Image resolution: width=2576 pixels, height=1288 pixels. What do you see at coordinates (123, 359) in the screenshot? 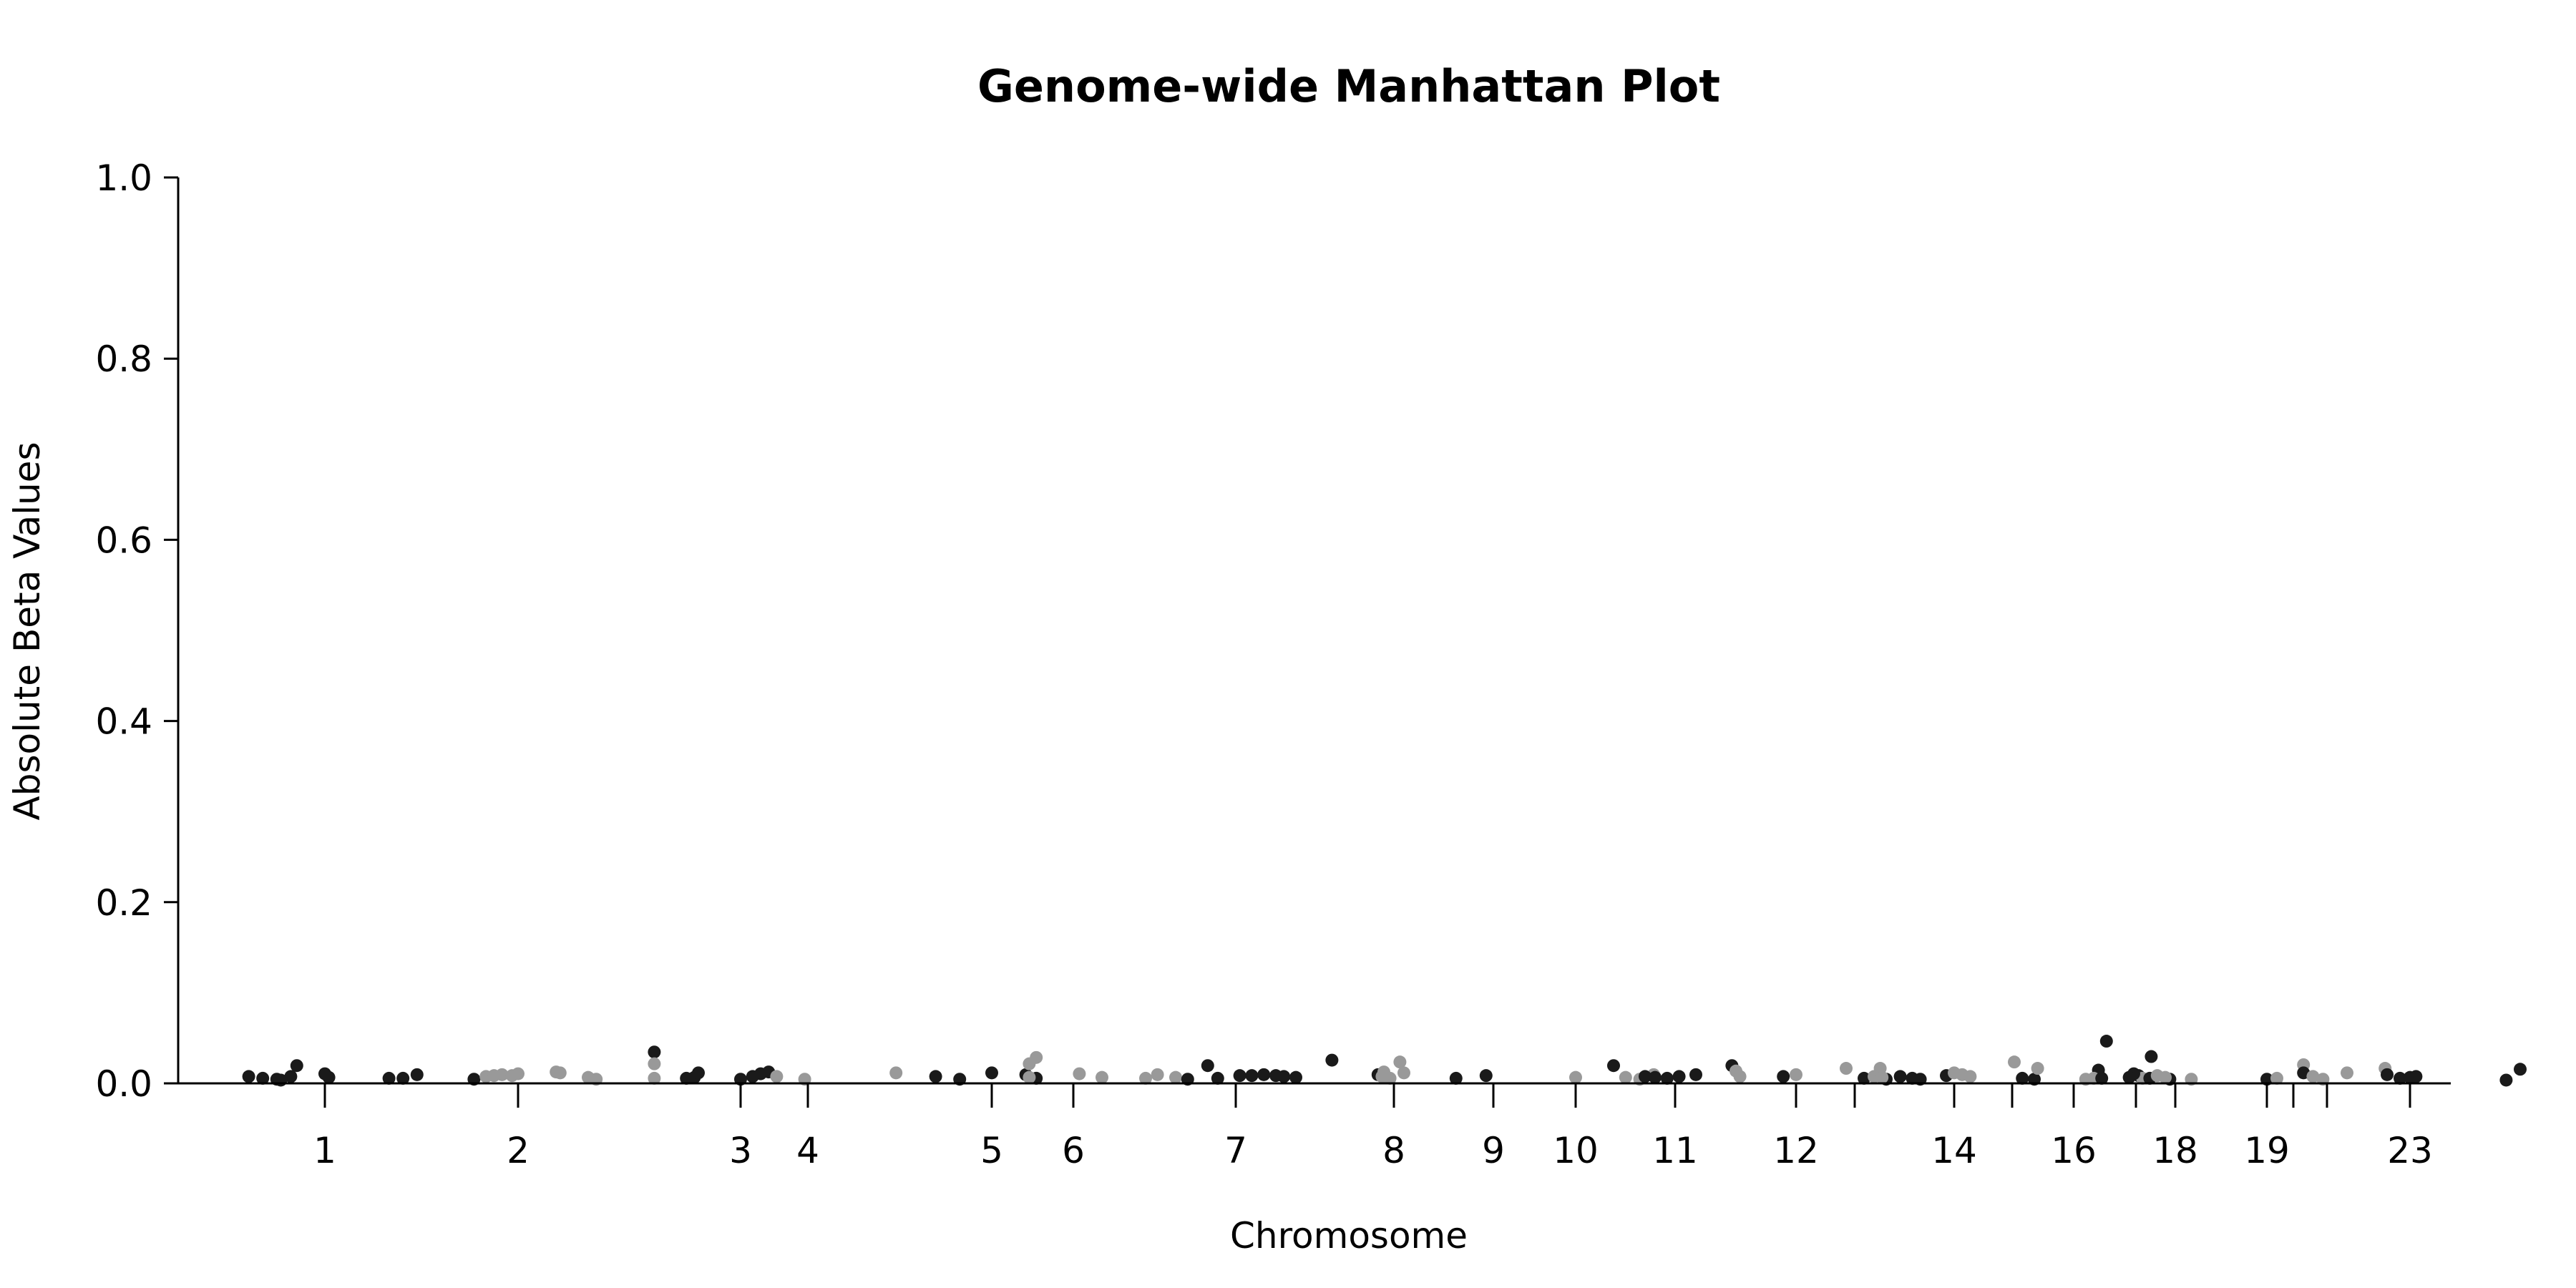
I see `y-tick-label: 0.8` at bounding box center [123, 359].